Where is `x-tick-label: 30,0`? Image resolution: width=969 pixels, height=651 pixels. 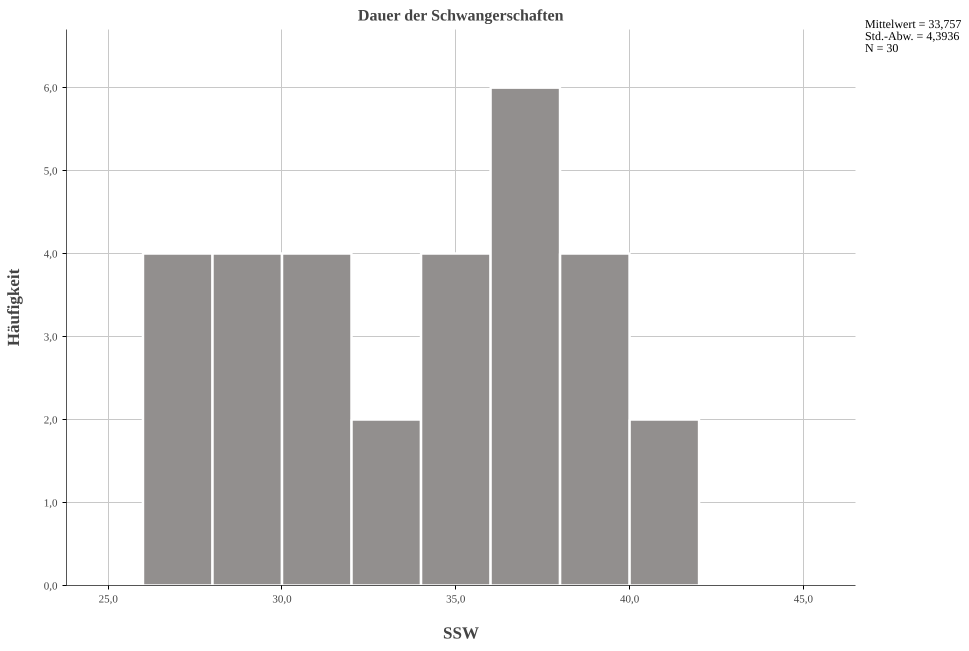 x-tick-label: 30,0 is located at coordinates (282, 600).